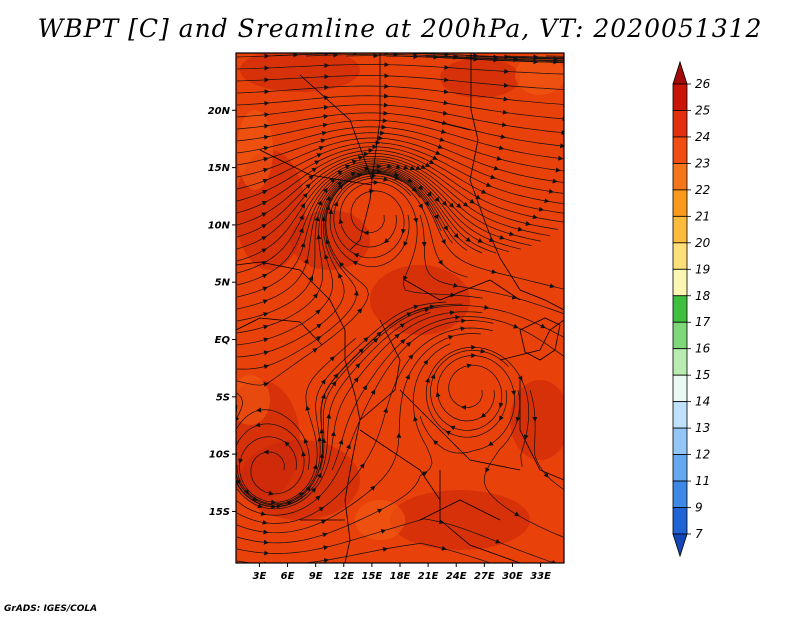 The height and width of the screenshot is (618, 800). Describe the element at coordinates (343, 576) in the screenshot. I see `lon-label: 12E` at that location.